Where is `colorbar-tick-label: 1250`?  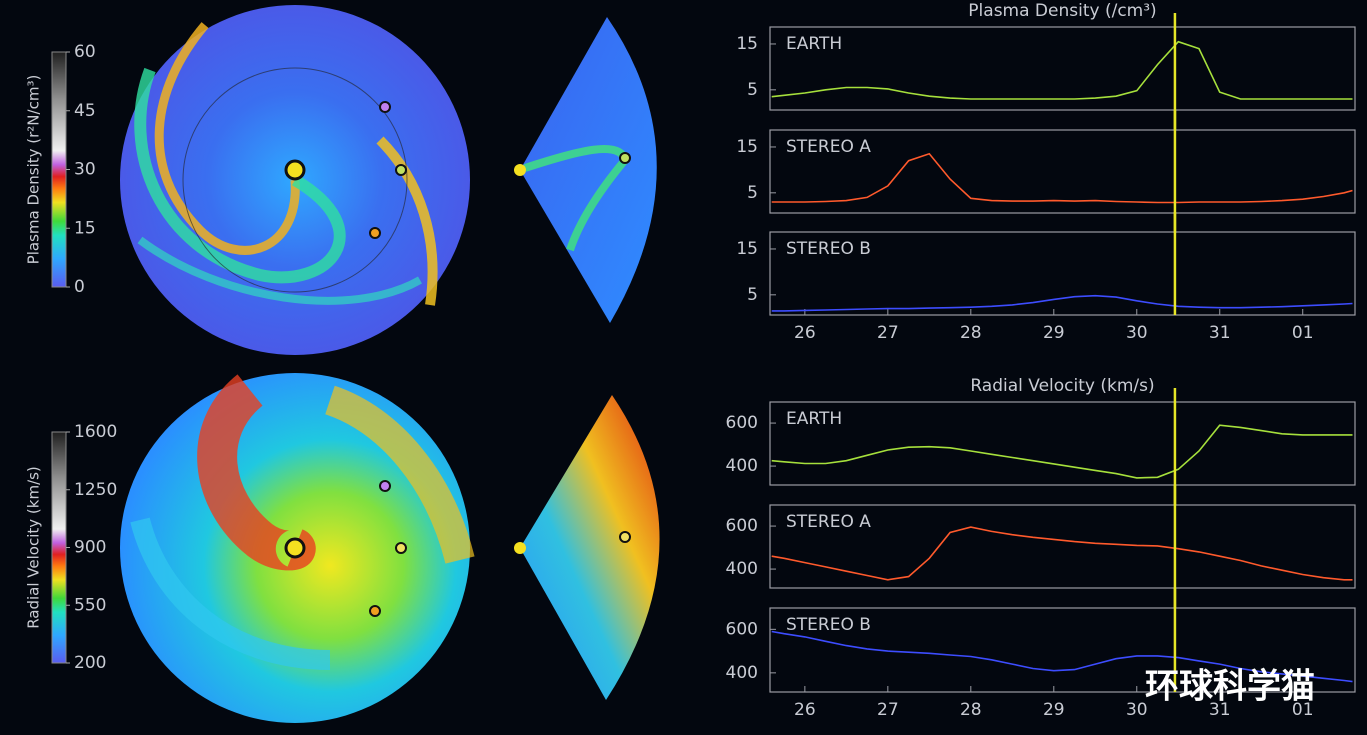
colorbar-tick-label: 1250 is located at coordinates (95, 490).